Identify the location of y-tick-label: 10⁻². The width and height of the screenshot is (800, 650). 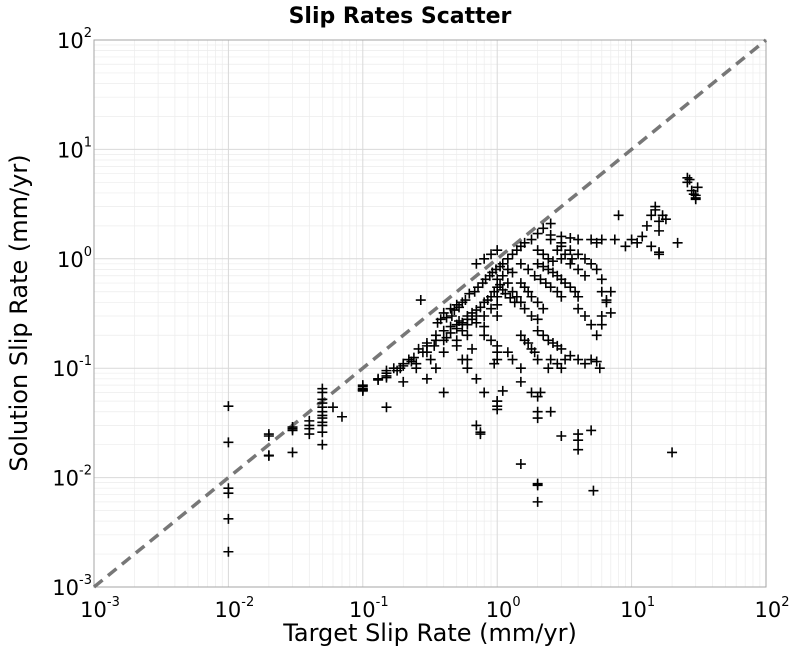
(72, 477).